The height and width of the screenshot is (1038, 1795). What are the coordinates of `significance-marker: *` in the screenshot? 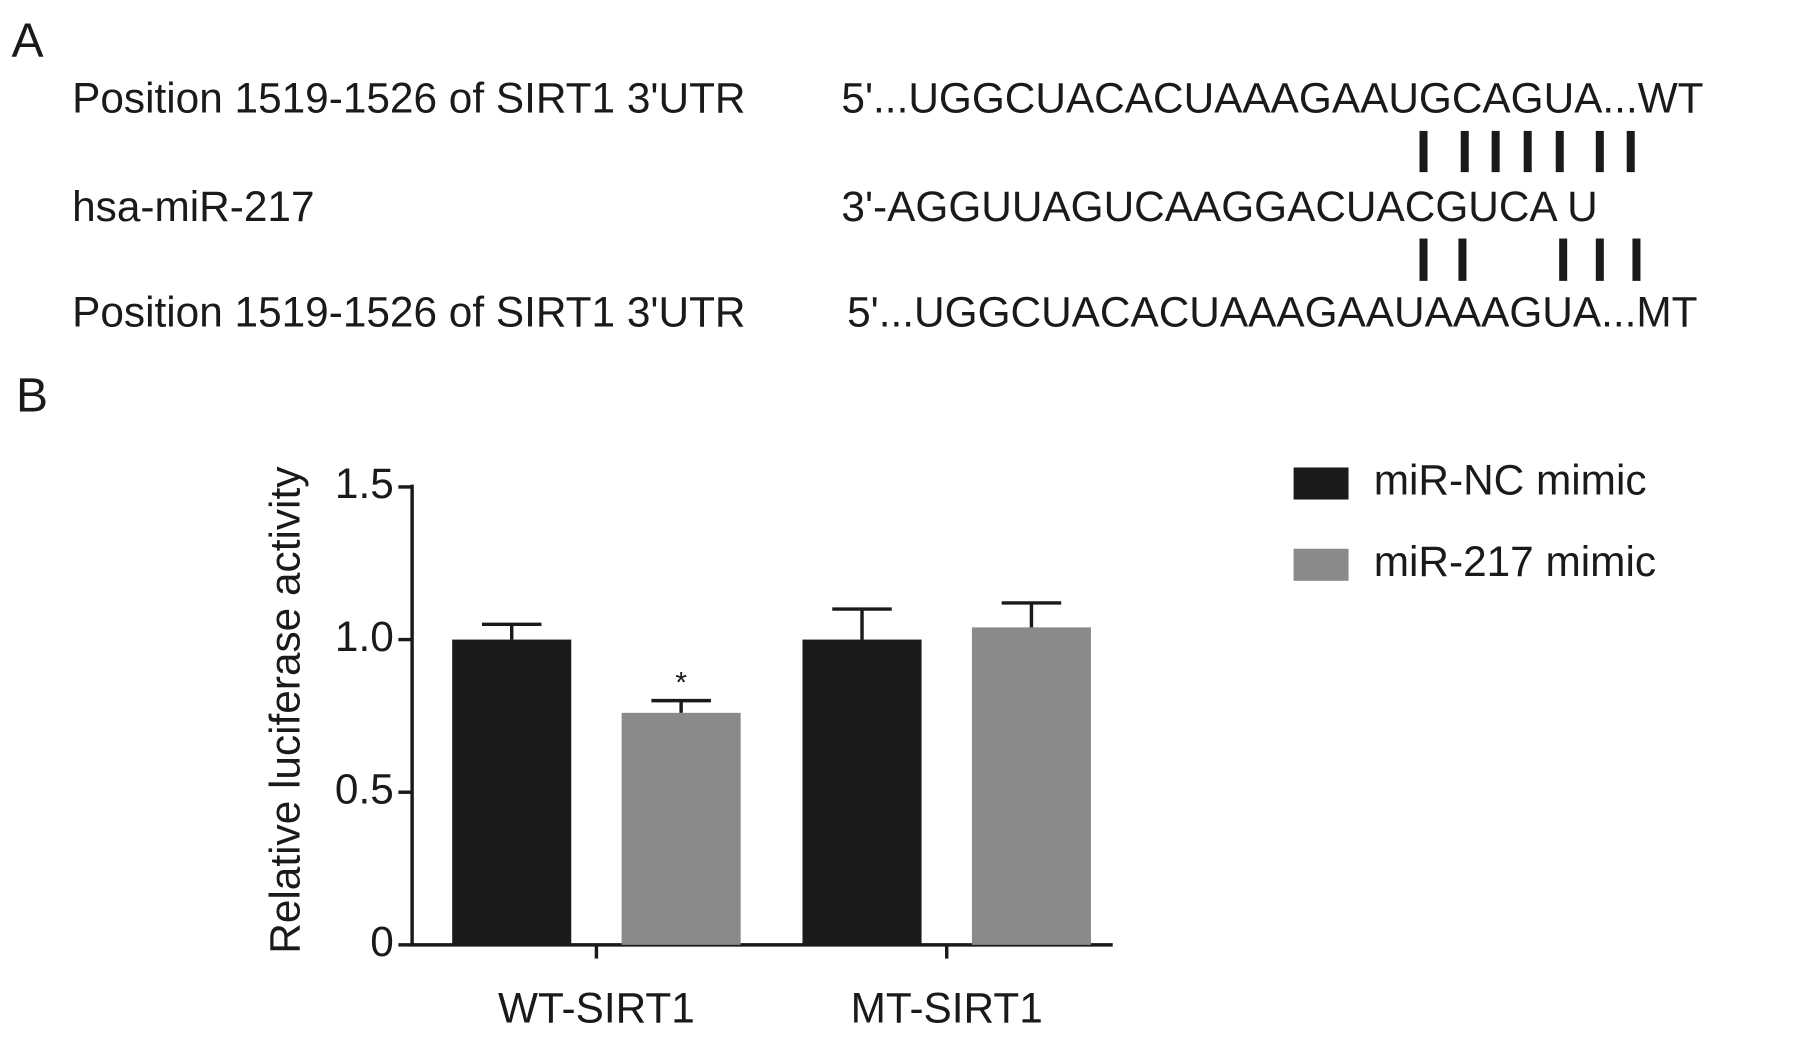 It's located at (681, 682).